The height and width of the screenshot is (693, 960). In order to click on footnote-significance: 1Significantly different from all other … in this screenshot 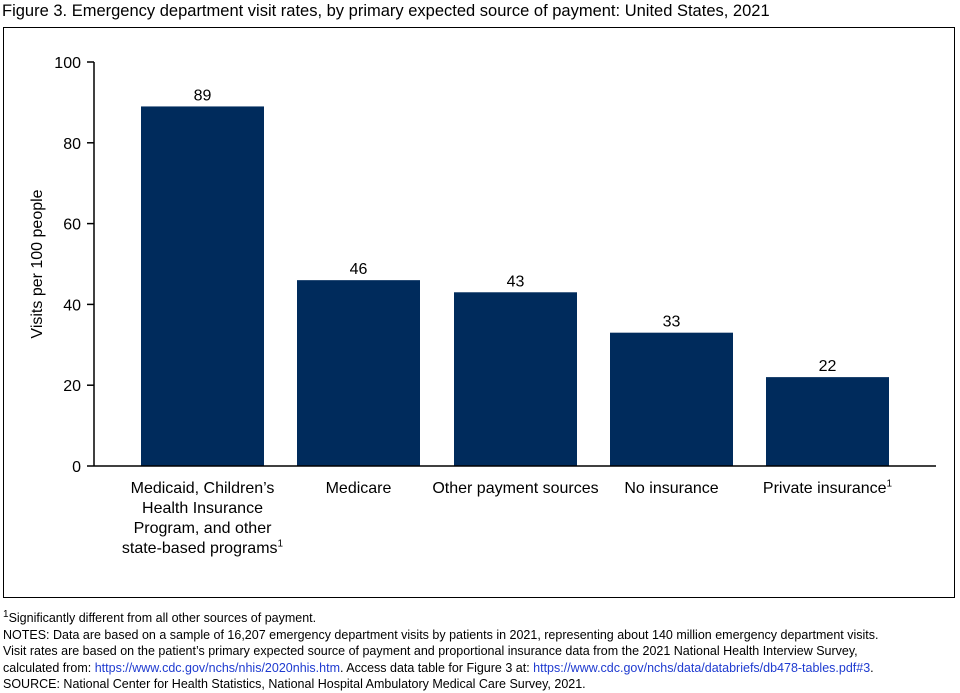, I will do `click(160, 616)`.